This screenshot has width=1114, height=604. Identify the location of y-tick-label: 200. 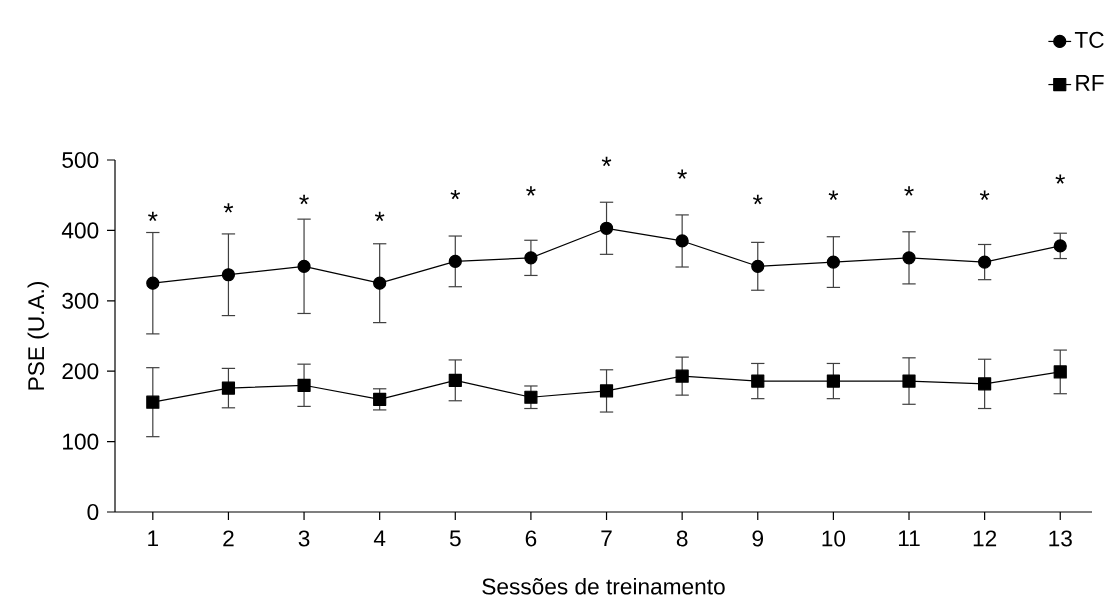
(80, 371).